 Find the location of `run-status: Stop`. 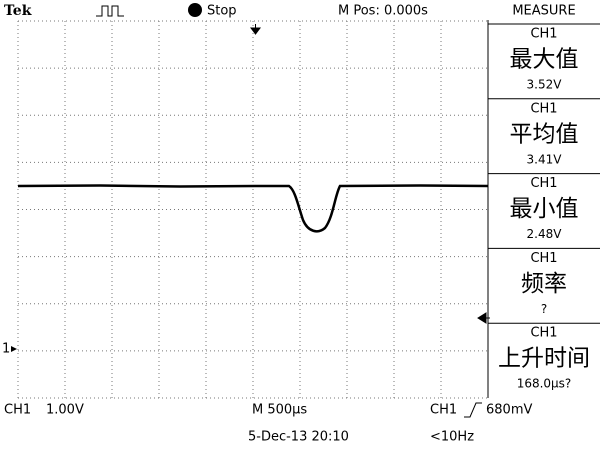

run-status: Stop is located at coordinates (222, 11).